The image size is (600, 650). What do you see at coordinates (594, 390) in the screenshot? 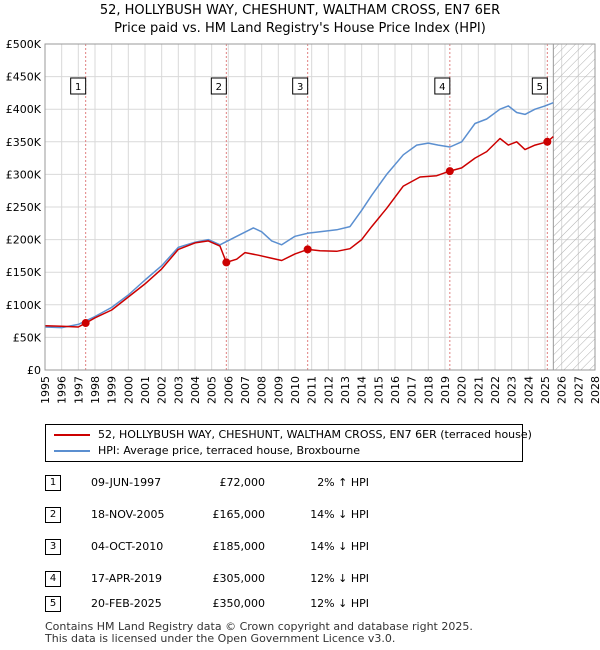
I see `x-tick-label: 2028` at bounding box center [594, 390].